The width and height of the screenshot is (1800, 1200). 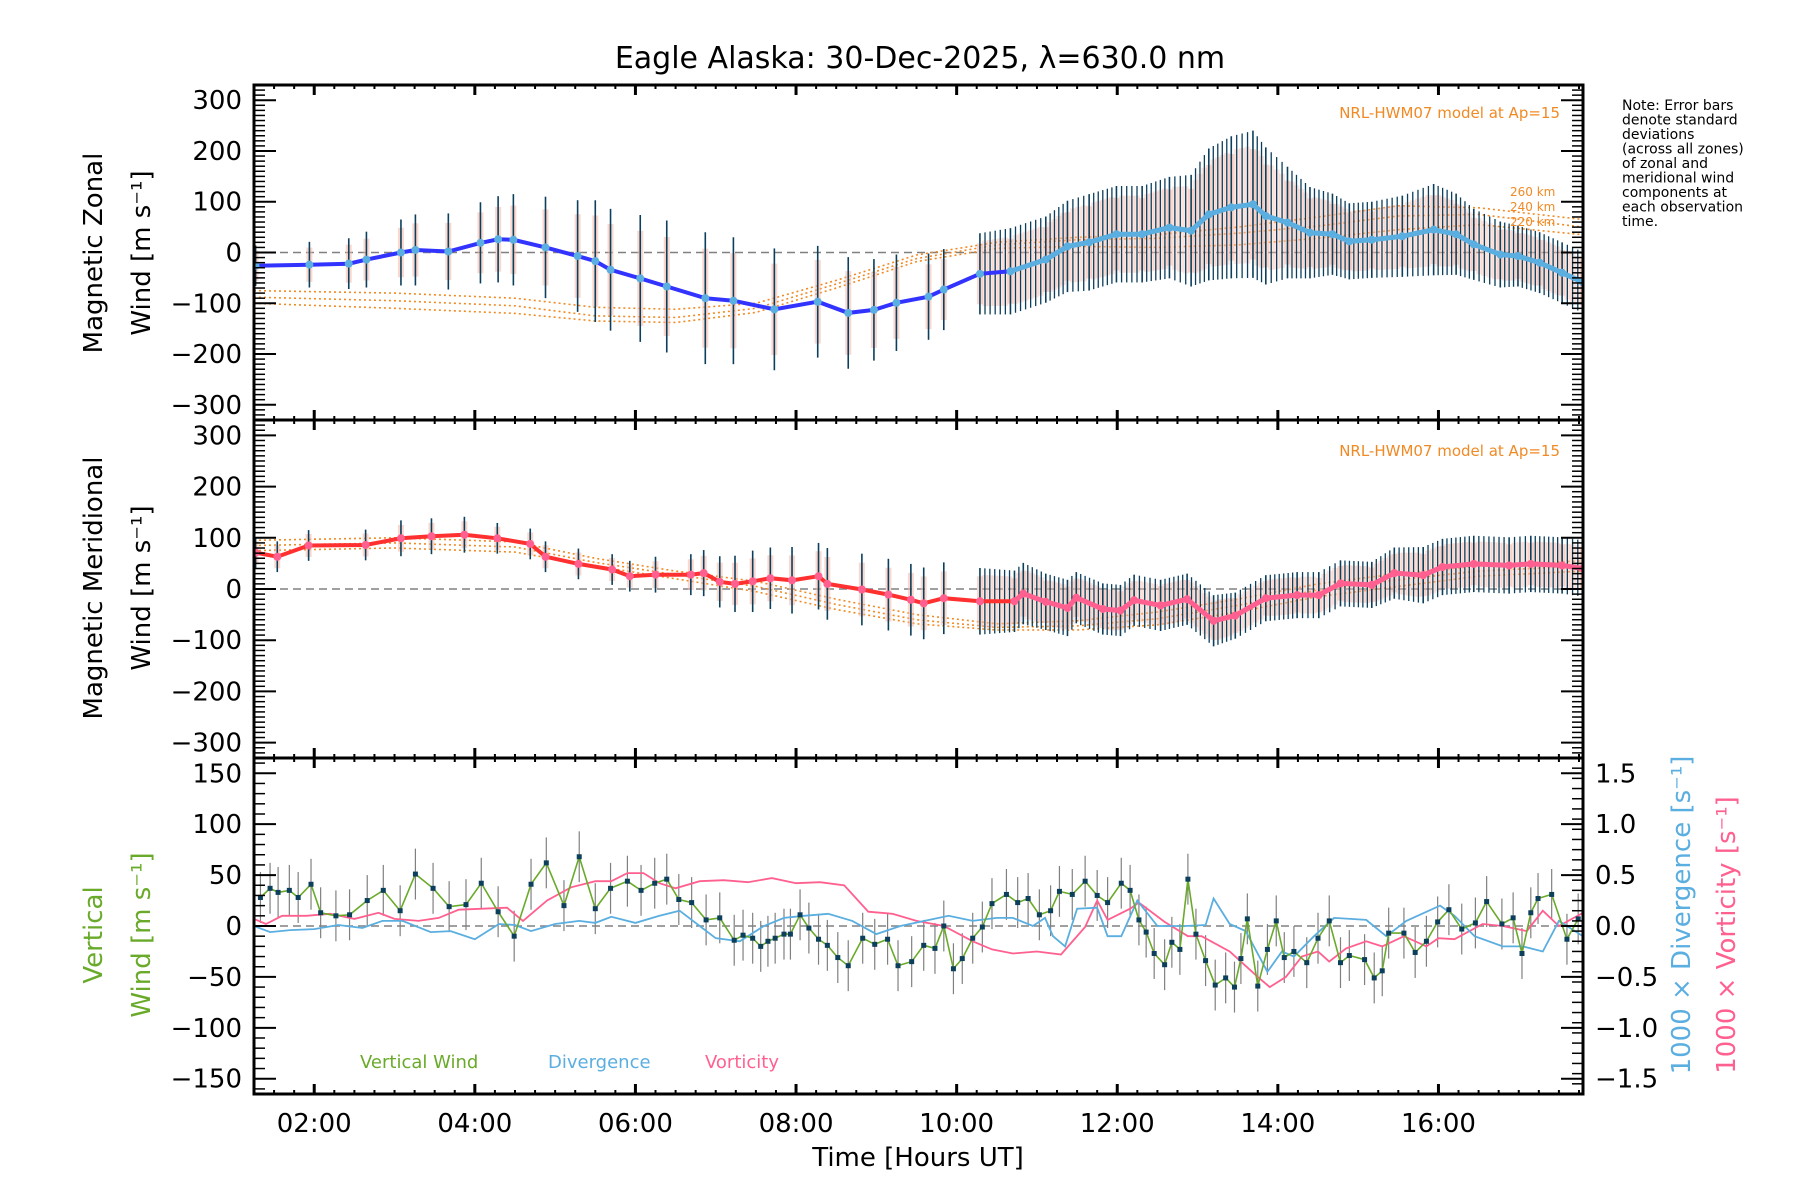 I want to click on note-line: deviations, so click(x=1658, y=135).